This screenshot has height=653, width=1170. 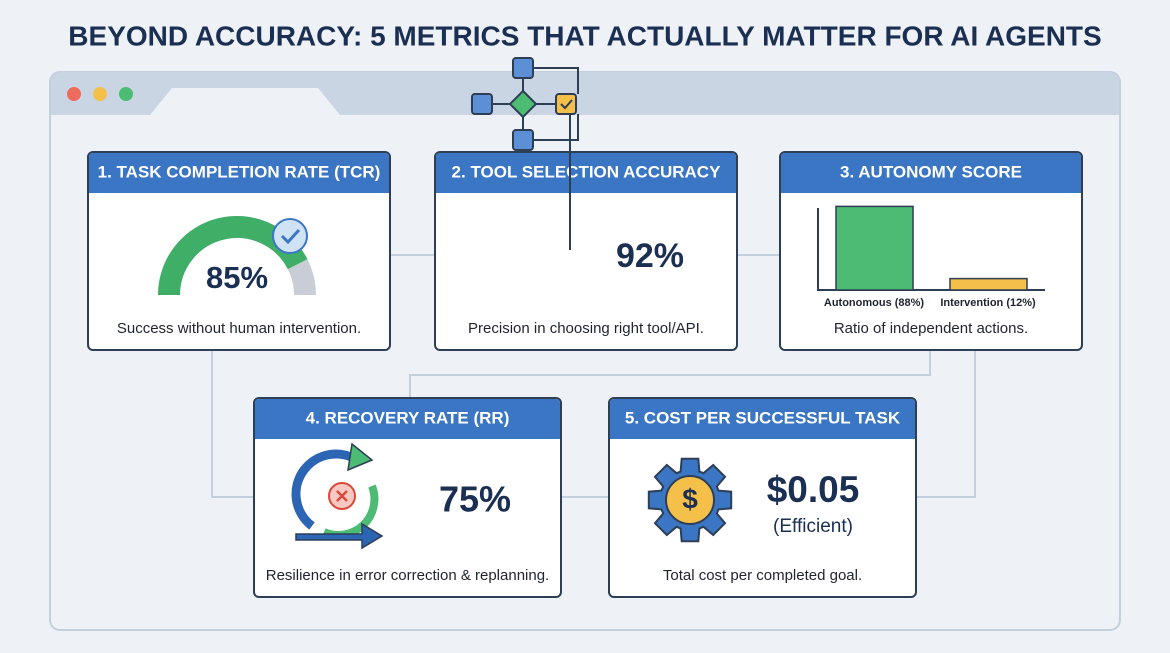 I want to click on card-heading: 1. TASK COMPLETION RATE (TCR), so click(x=239, y=171).